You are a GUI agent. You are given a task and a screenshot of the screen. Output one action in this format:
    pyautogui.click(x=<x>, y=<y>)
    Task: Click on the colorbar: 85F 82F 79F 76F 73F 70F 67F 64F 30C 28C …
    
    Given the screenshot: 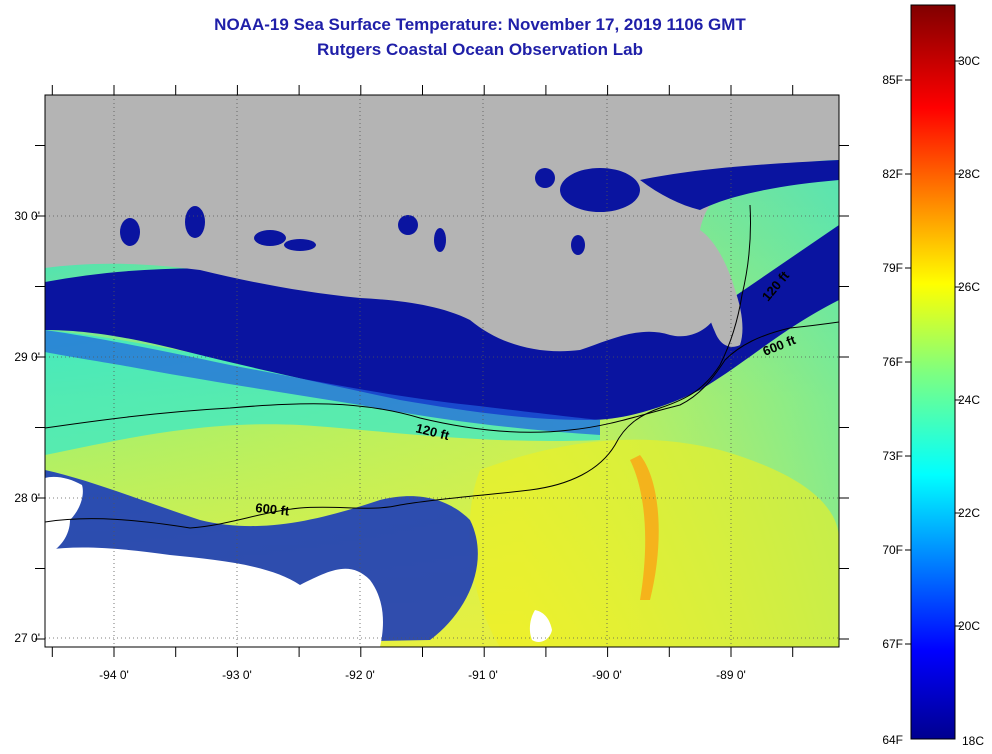 What is the action you would take?
    pyautogui.click(x=933, y=376)
    